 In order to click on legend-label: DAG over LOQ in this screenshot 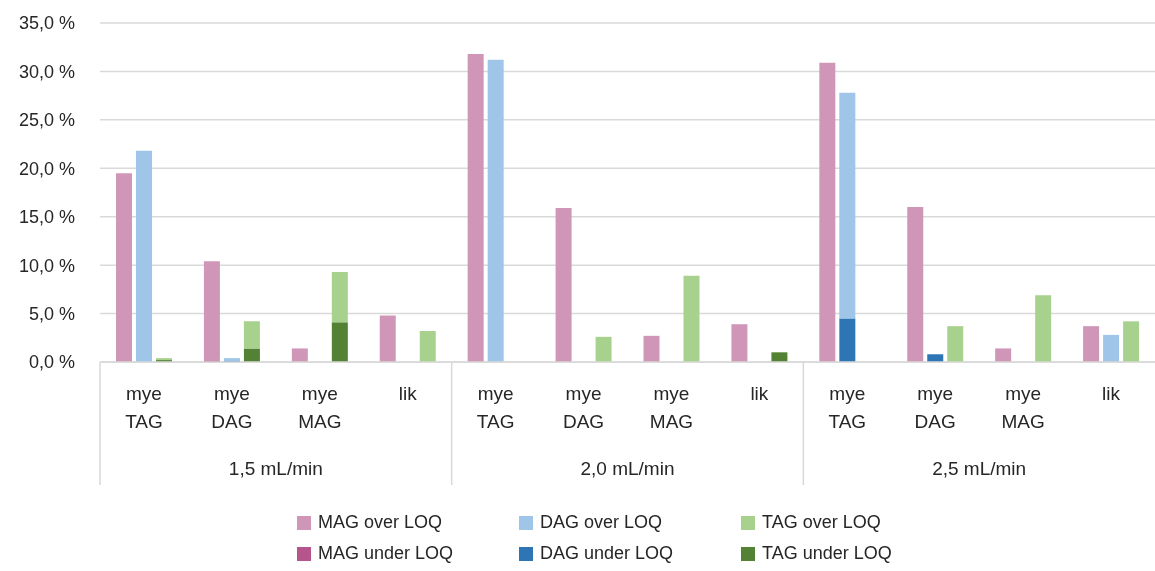, I will do `click(601, 522)`.